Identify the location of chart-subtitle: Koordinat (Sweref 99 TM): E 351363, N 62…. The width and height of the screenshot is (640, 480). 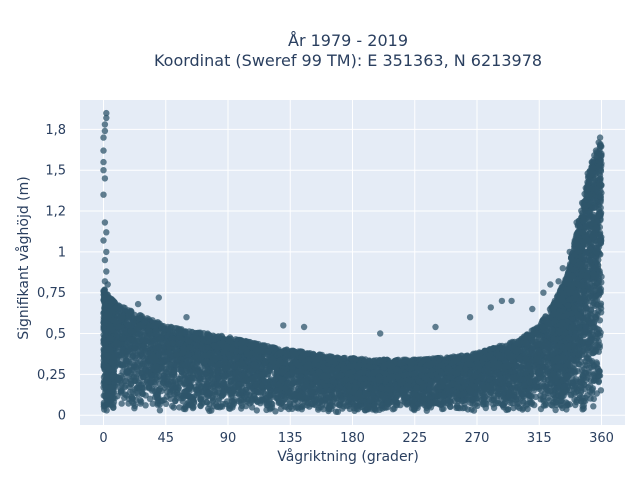
(348, 60).